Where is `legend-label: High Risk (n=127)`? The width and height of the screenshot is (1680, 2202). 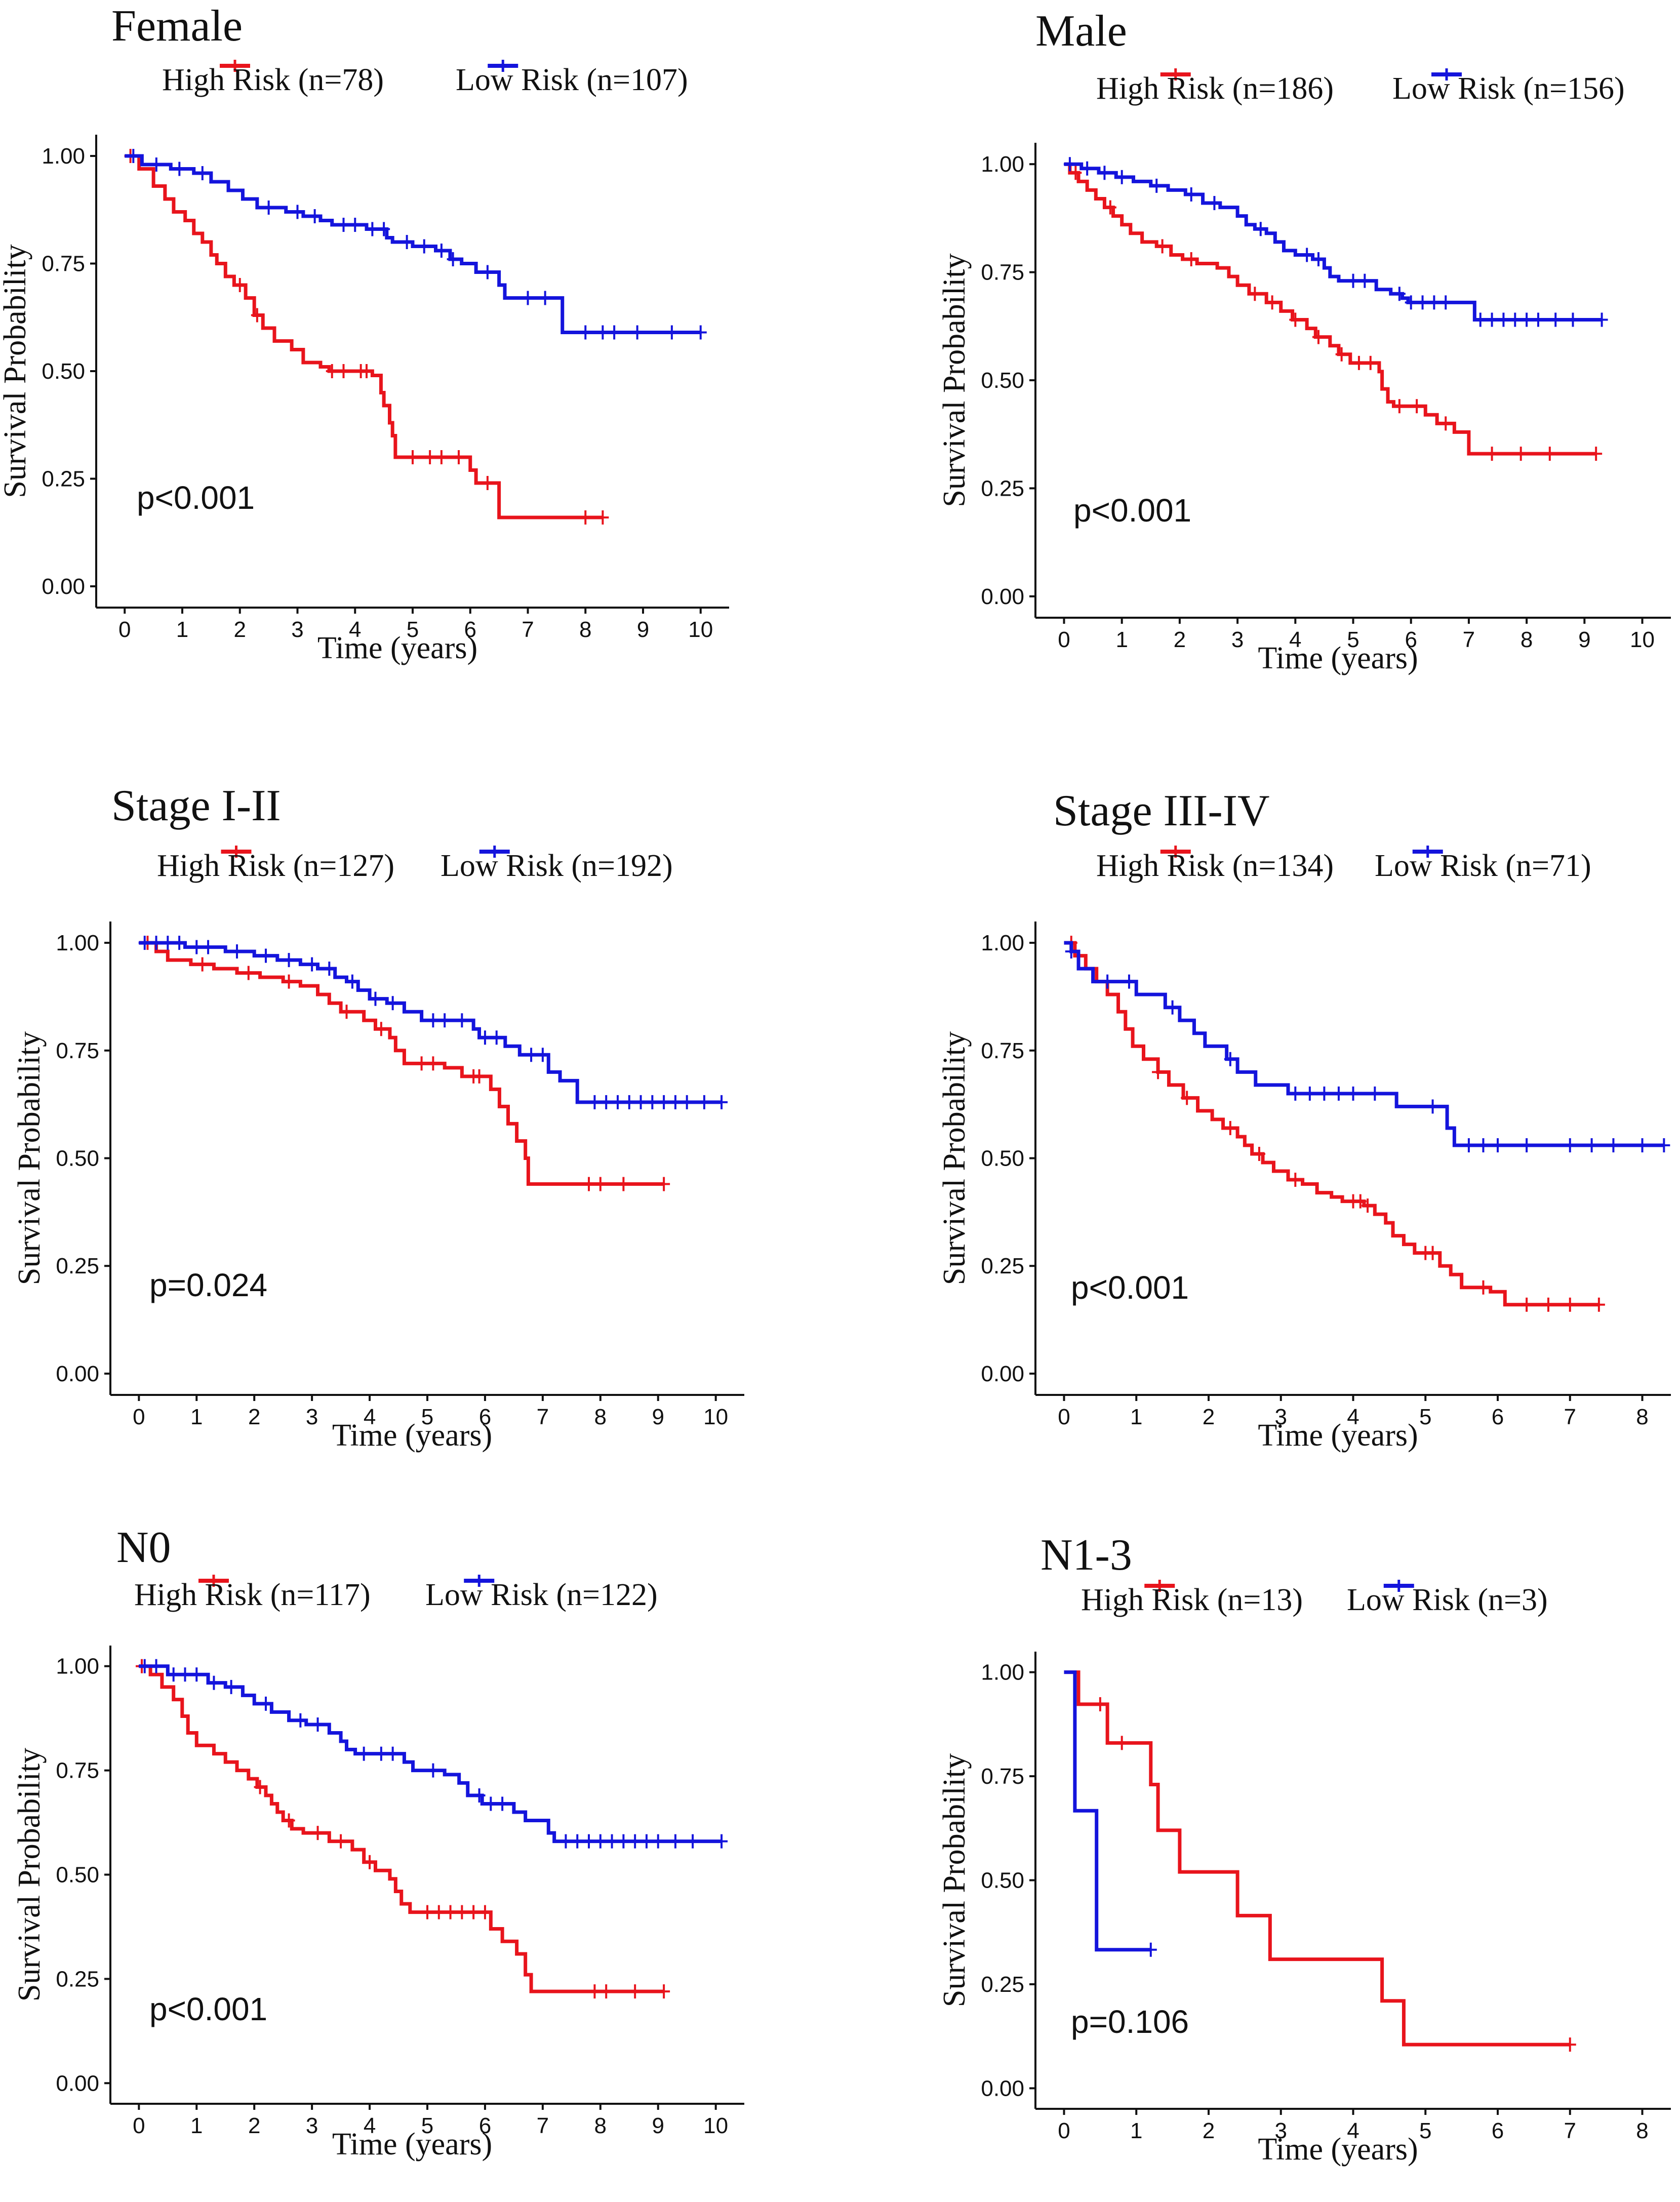
legend-label: High Risk (n=127) is located at coordinates (276, 866).